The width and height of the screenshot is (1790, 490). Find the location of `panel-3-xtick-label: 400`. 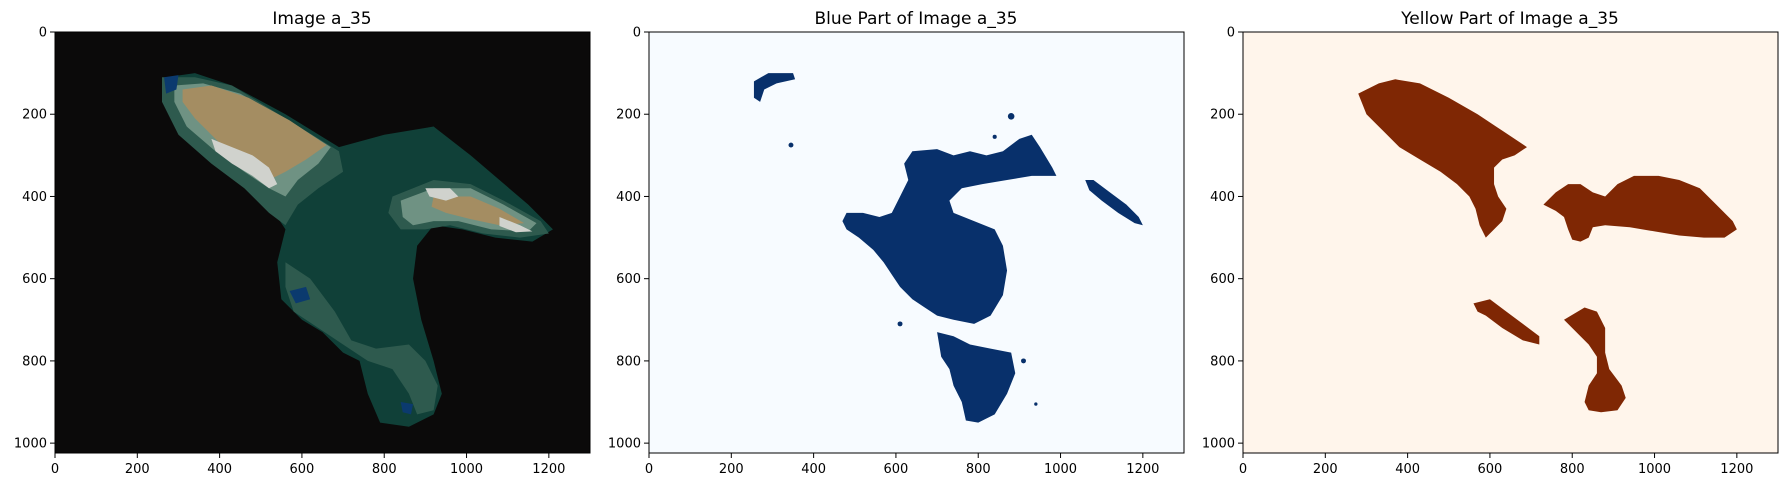

panel-3-xtick-label: 400 is located at coordinates (1407, 469).